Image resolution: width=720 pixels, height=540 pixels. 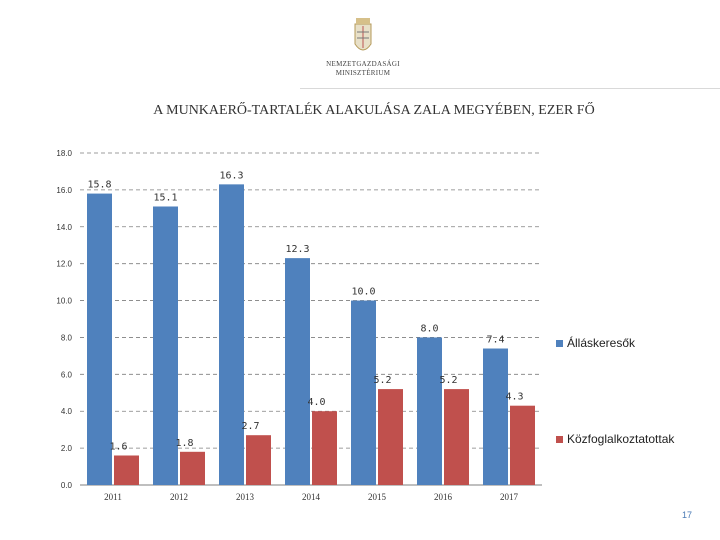 I want to click on x-tick-label: 2014, so click(x=311, y=497).